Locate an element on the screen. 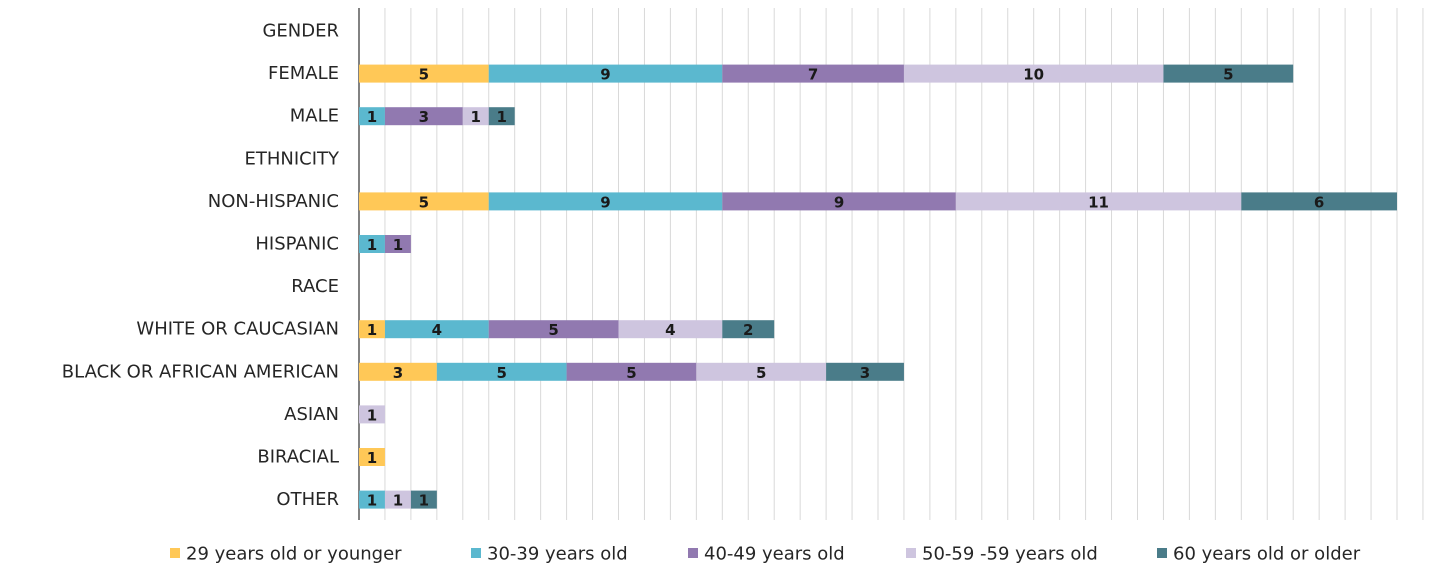  legend-label: 30-39 years old is located at coordinates (557, 554).